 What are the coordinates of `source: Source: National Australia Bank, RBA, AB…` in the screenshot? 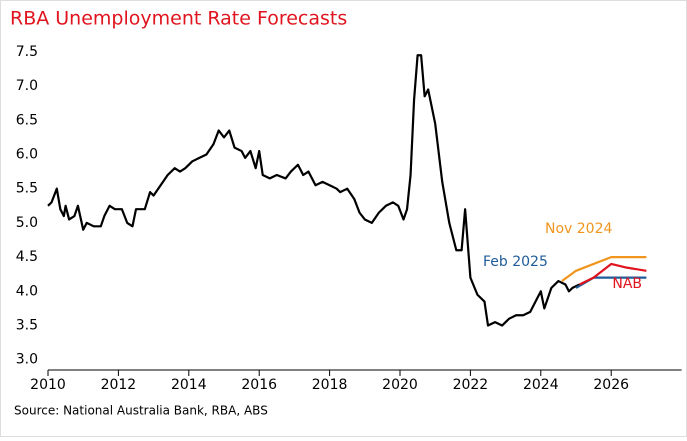 It's located at (141, 411).